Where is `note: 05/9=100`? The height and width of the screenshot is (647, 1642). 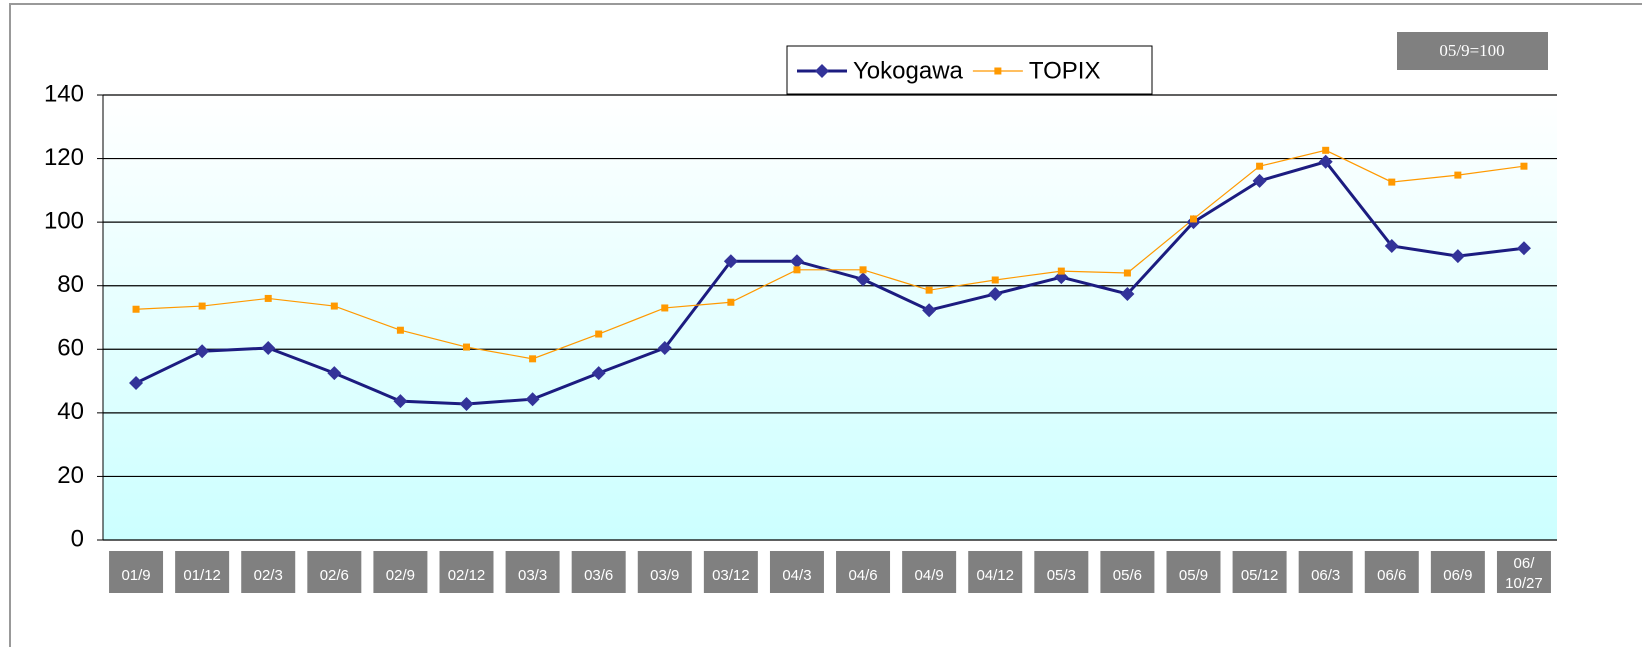 note: 05/9=100 is located at coordinates (1471, 50).